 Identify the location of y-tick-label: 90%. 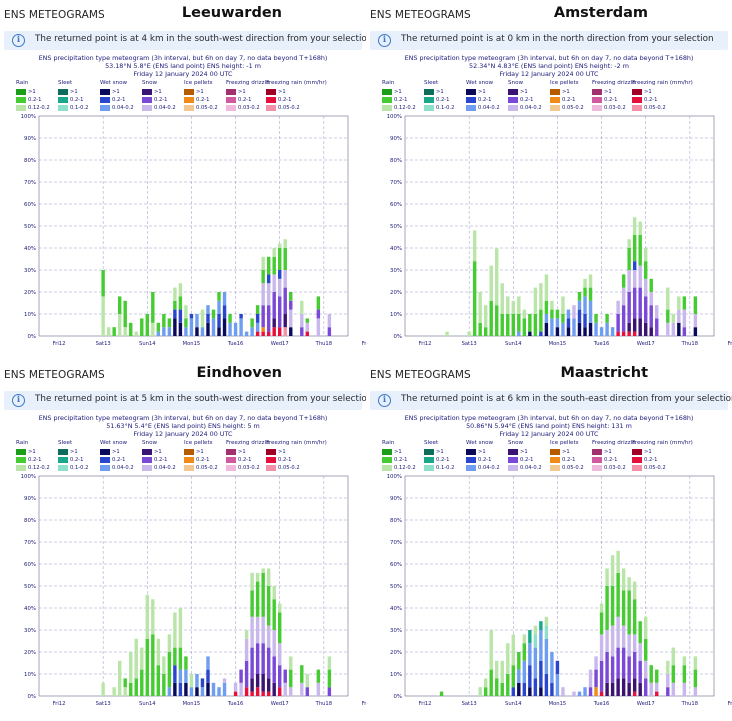
(396, 139).